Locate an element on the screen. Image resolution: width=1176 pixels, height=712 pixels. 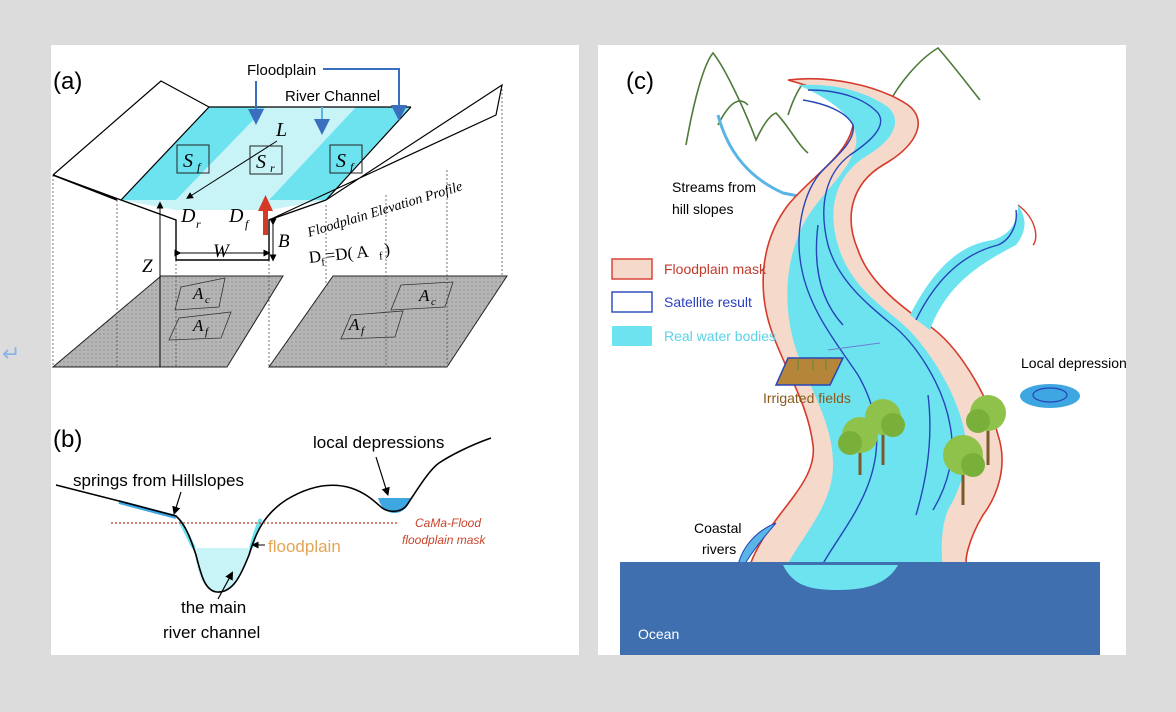
coastal-label-line1: Coastal is located at coordinates (717, 528).